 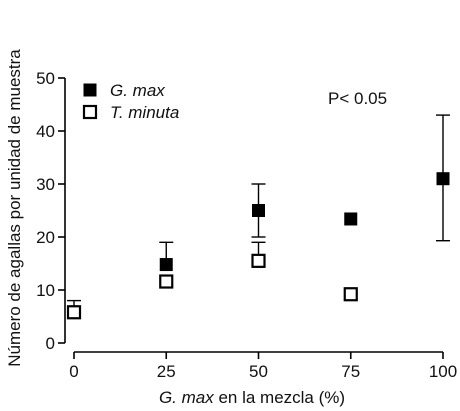 What do you see at coordinates (252, 397) in the screenshot?
I see `x-axis-title: G. max en la mezcla (%)` at bounding box center [252, 397].